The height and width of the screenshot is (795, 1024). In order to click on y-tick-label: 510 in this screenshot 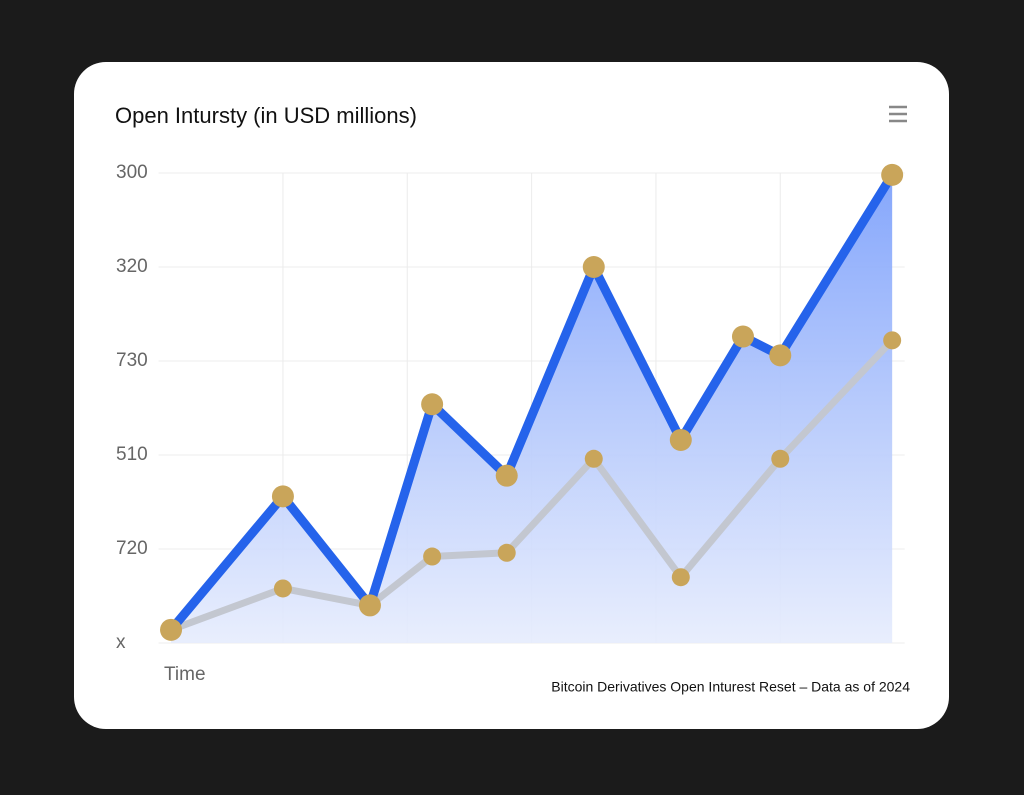, I will do `click(132, 454)`.